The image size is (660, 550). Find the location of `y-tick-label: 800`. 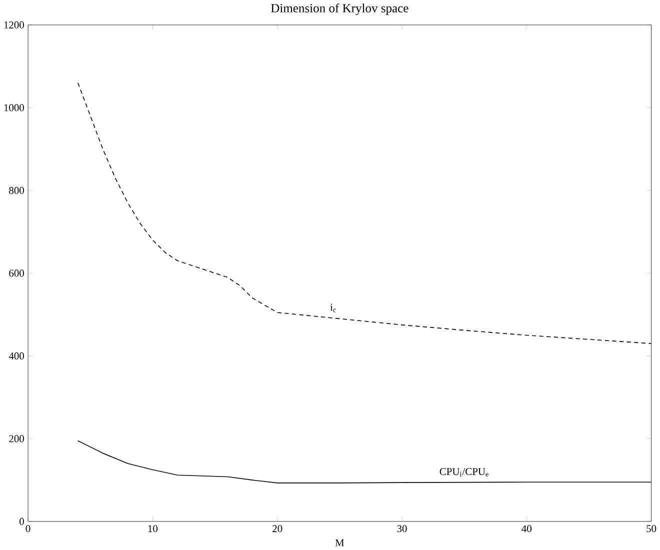

y-tick-label: 800 is located at coordinates (16, 190).